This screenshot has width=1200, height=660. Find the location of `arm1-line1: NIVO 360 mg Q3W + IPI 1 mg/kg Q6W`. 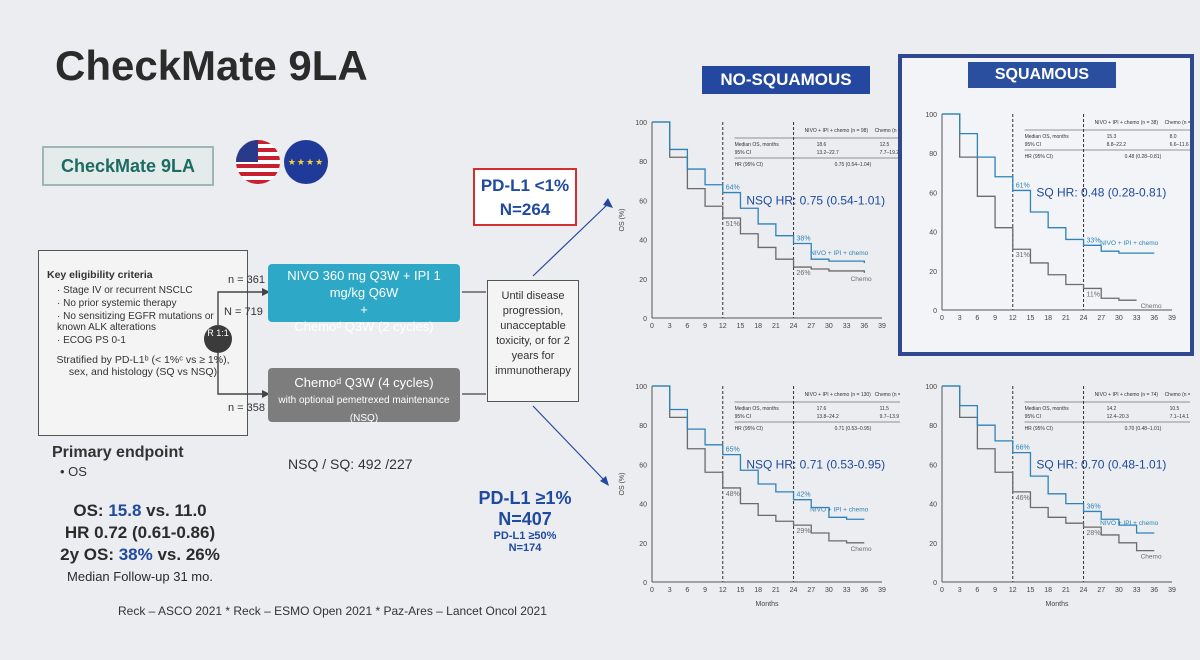

arm1-line1: NIVO 360 mg Q3W + IPI 1 mg/kg Q6W is located at coordinates (364, 284).